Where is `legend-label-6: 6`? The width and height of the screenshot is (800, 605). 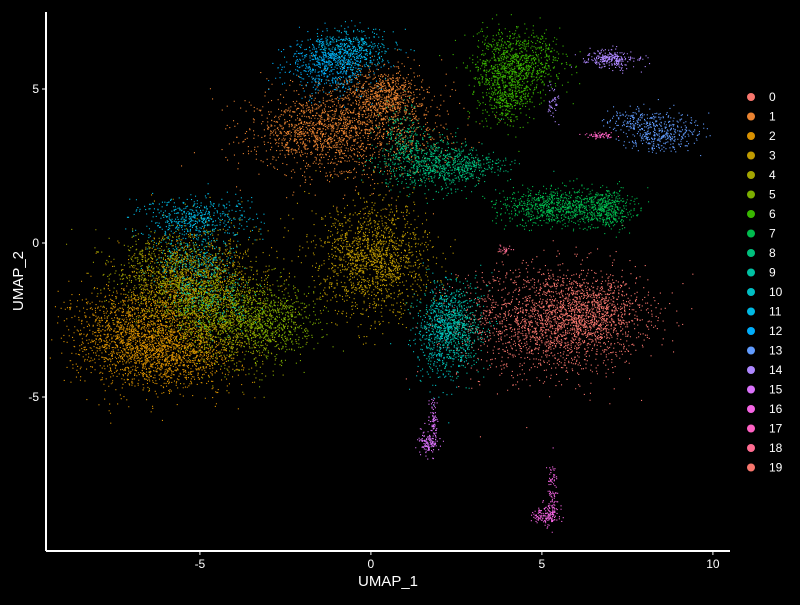 legend-label-6: 6 is located at coordinates (772, 214).